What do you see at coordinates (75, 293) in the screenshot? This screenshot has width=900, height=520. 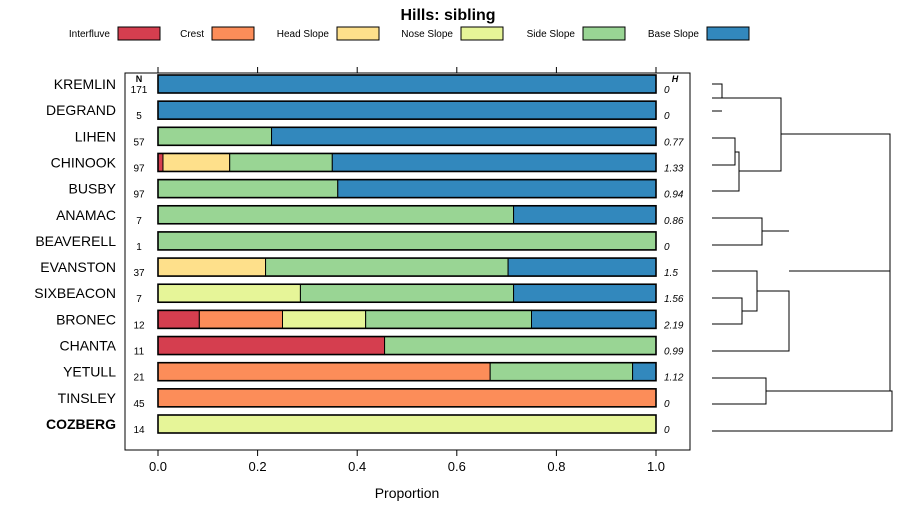 I see `row-label: SIXBEACON` at bounding box center [75, 293].